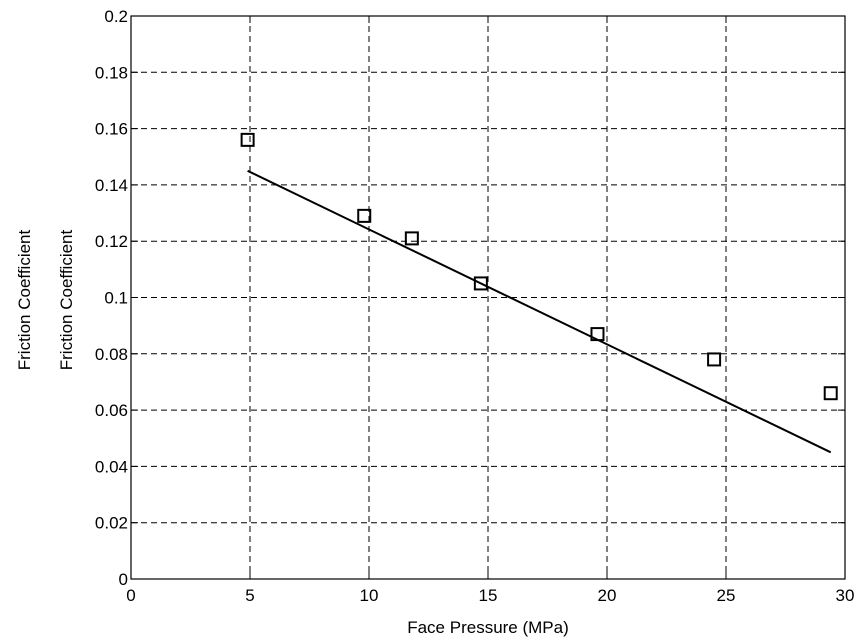 Image resolution: width=859 pixels, height=642 pixels. What do you see at coordinates (130, 595) in the screenshot?
I see `x-tick-label: 0` at bounding box center [130, 595].